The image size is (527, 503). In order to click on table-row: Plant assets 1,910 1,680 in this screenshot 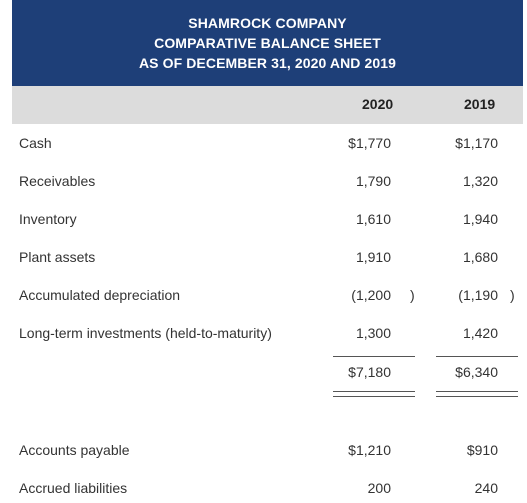, I will do `click(263, 259)`.